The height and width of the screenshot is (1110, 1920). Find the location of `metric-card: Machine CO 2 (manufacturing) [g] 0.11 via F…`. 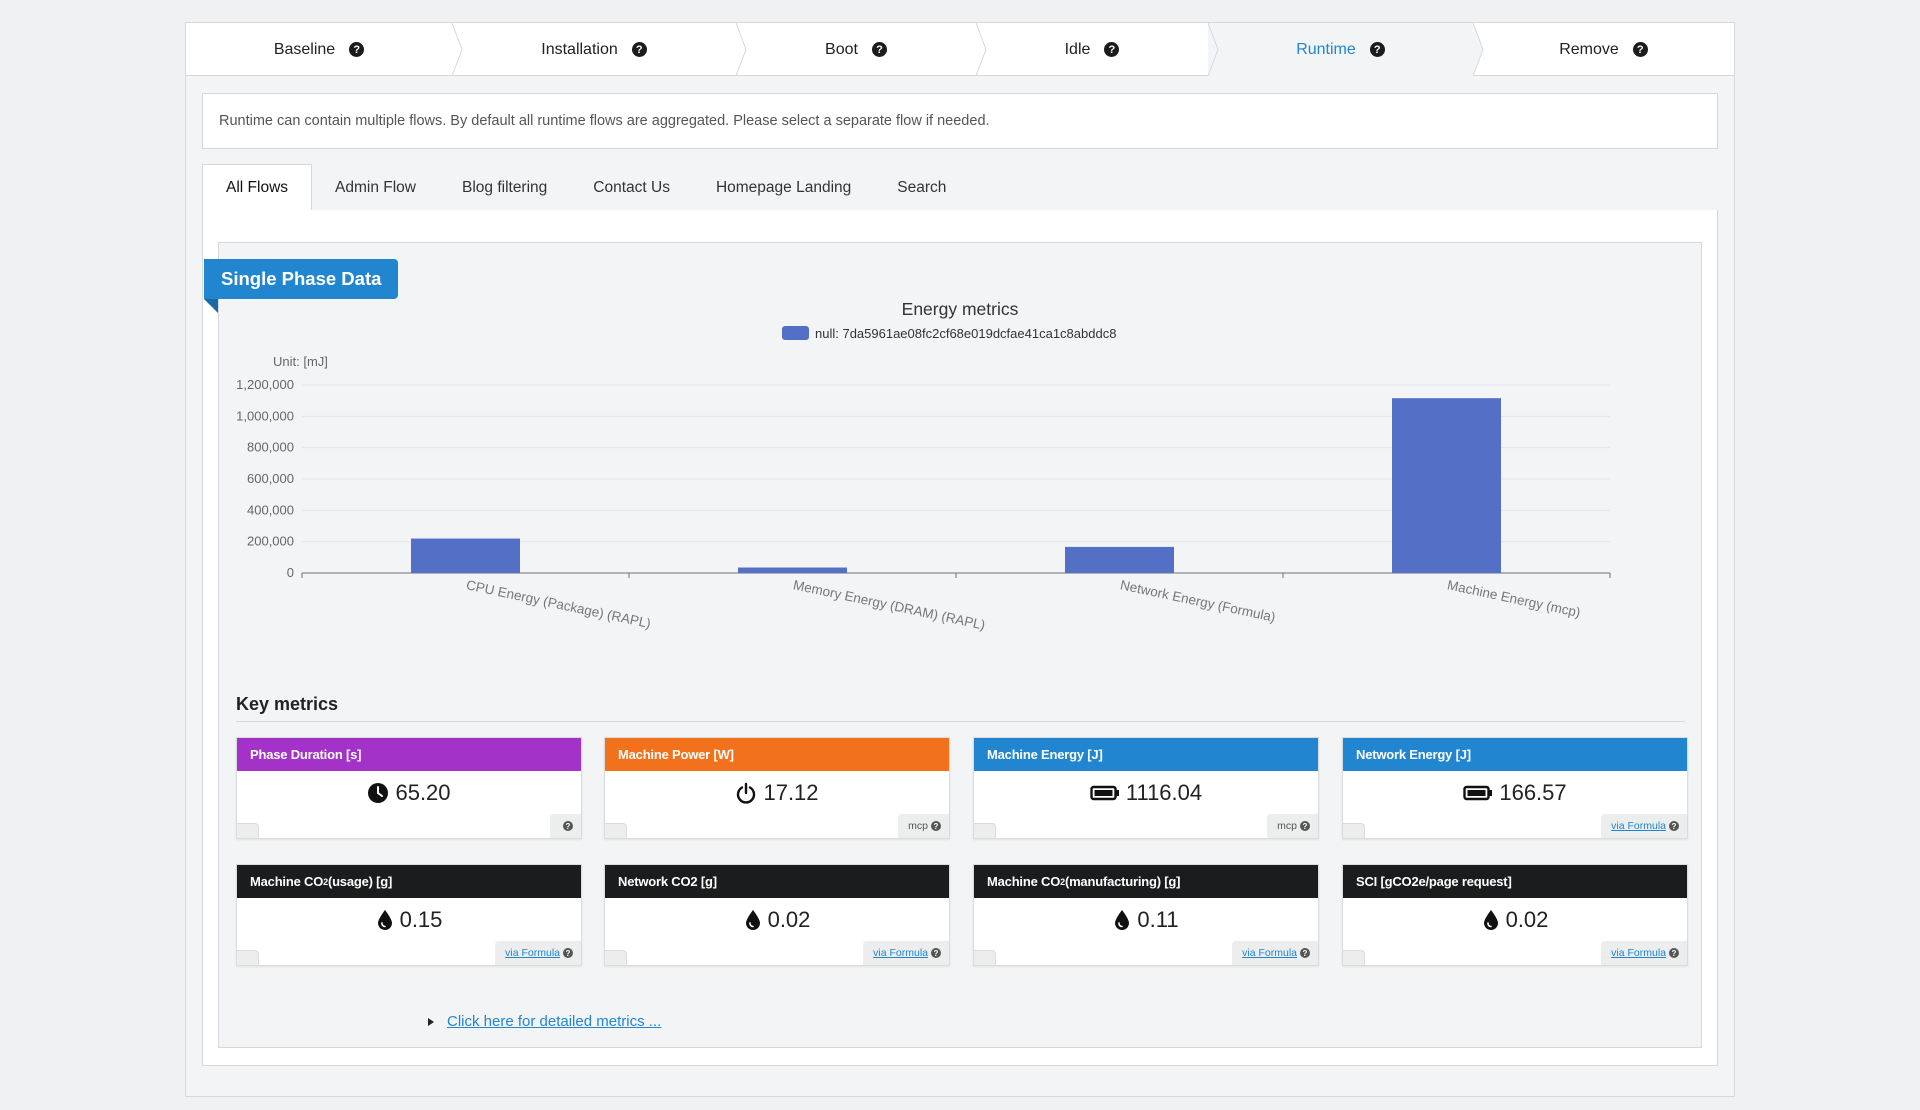

metric-card: Machine CO 2 (manufacturing) [g] 0.11 via F… is located at coordinates (1146, 915).